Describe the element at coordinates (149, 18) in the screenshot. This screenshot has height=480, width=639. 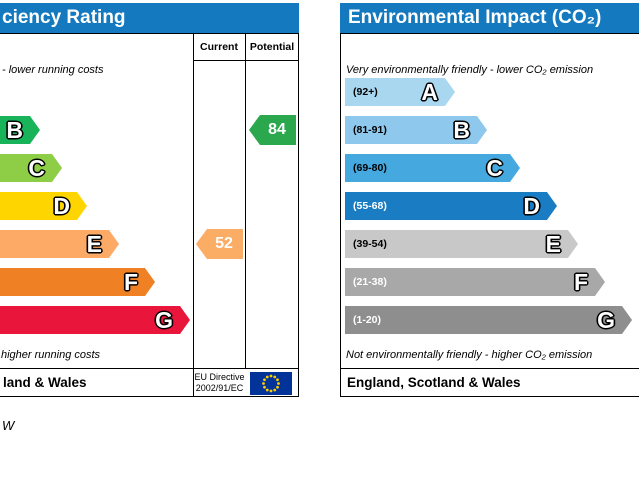
I see `energy-efficiency-header: ciency Rating` at that location.